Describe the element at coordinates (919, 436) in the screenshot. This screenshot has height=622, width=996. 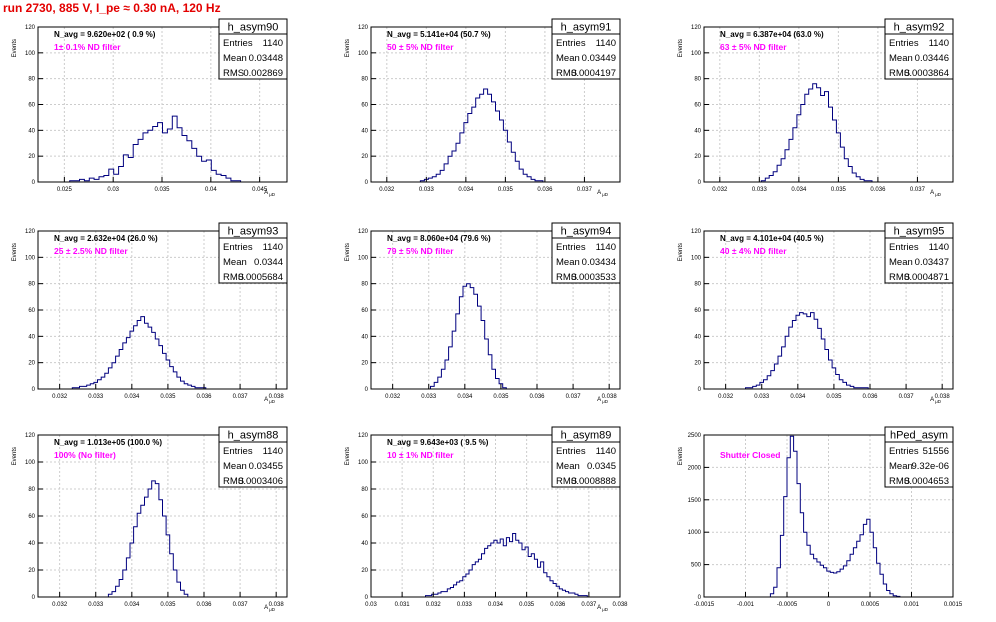
I see `histogram-name: hPed_asym` at that location.